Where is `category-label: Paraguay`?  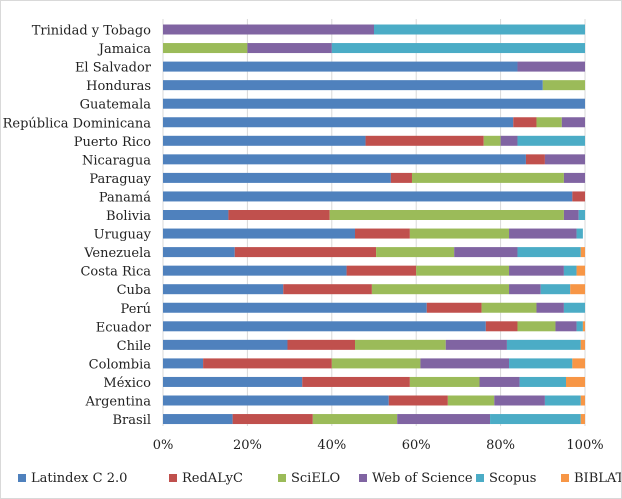
category-label: Paraguay is located at coordinates (120, 179).